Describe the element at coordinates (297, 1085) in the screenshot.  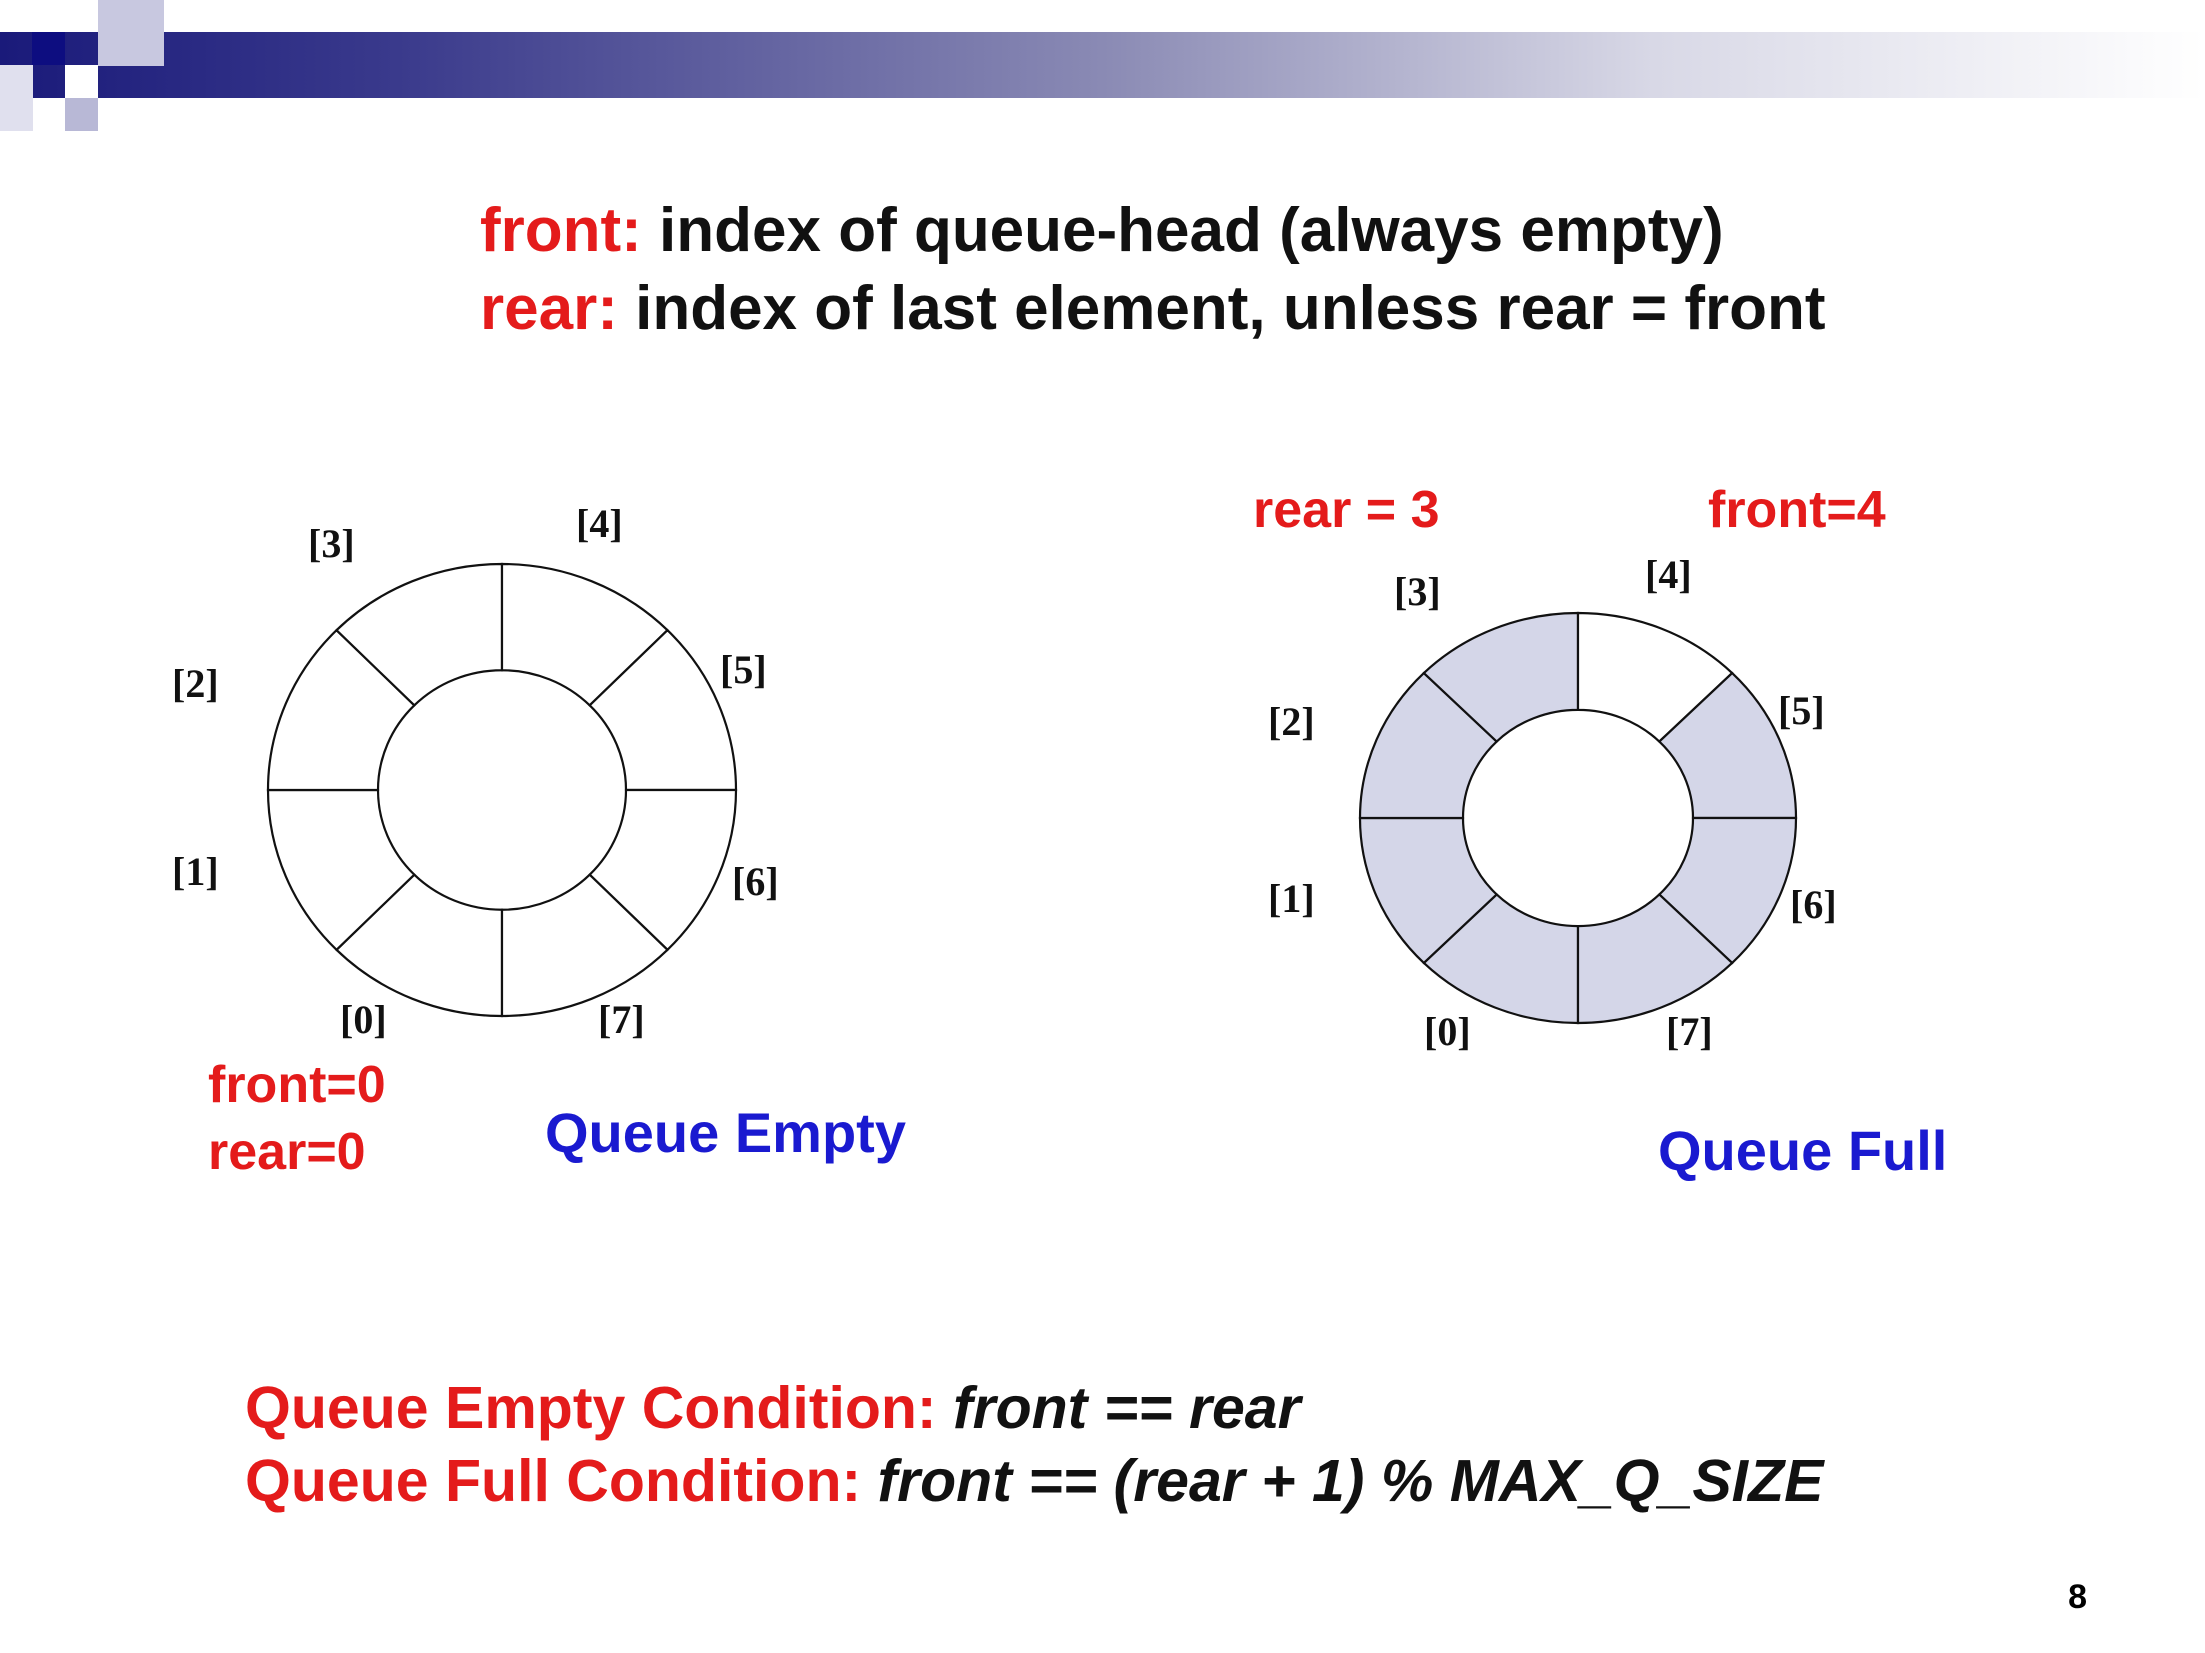
I see `empty-front-value: front=0` at that location.